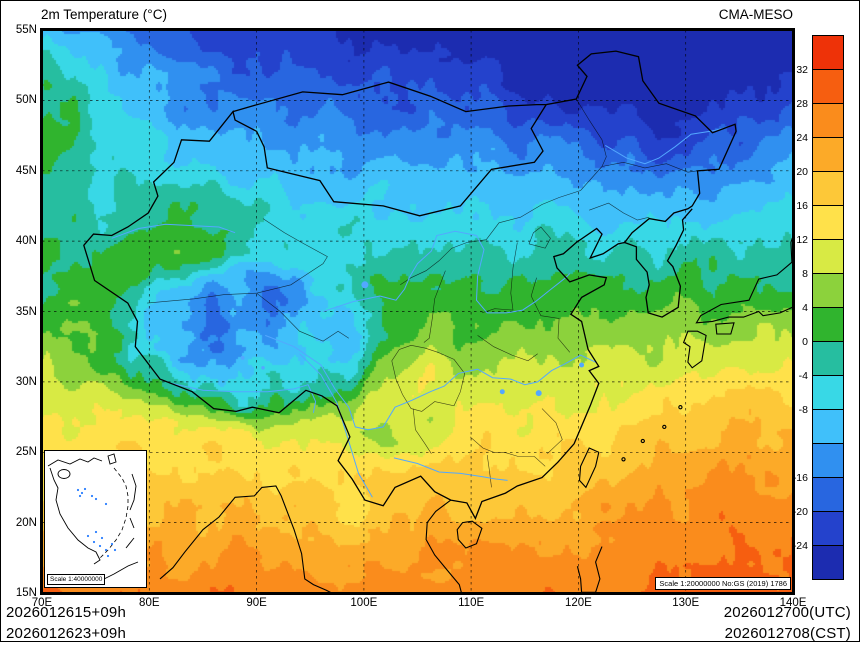 The width and height of the screenshot is (860, 663). Describe the element at coordinates (26, 241) in the screenshot. I see `lat-tick-label: 40N` at that location.